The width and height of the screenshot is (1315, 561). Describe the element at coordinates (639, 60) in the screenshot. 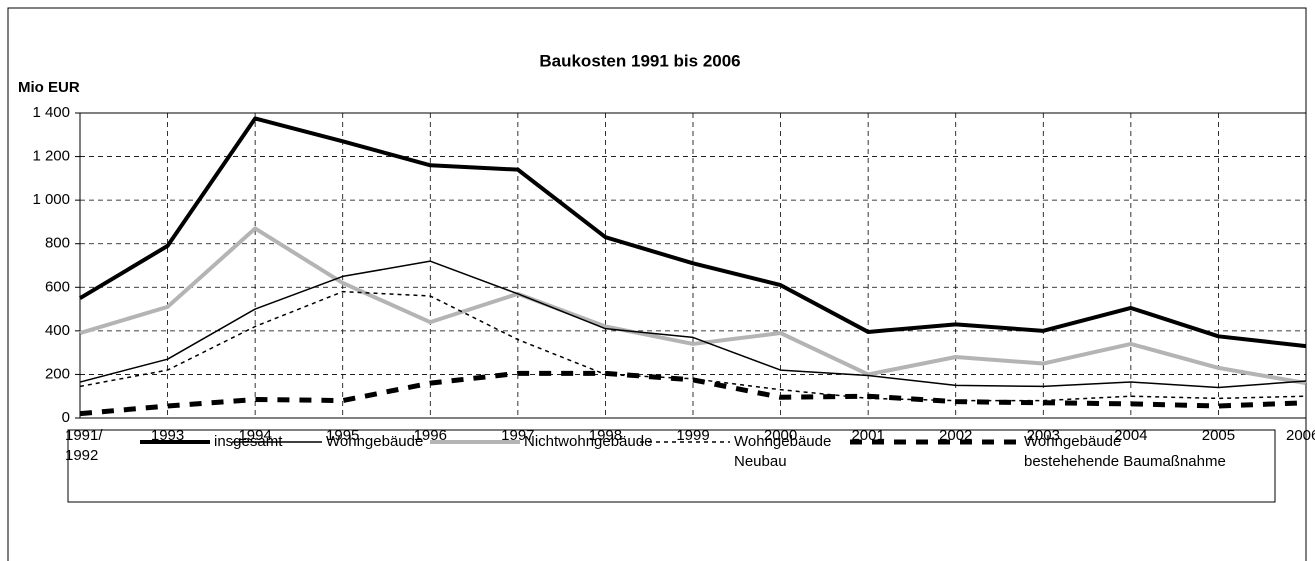

I see `chart-title: Baukosten 1991 bis 2006` at that location.